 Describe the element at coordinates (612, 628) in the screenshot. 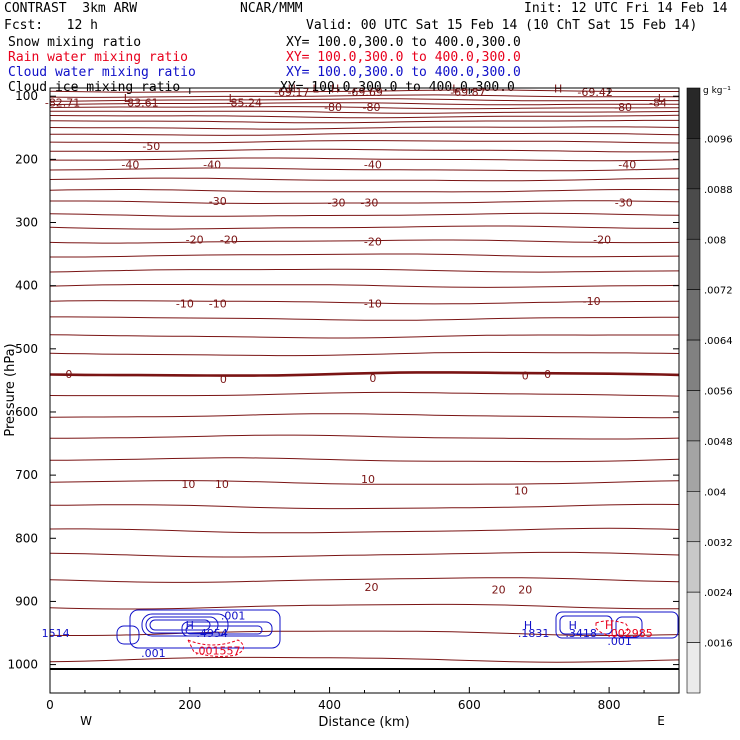

I see `rain-water-contour` at that location.